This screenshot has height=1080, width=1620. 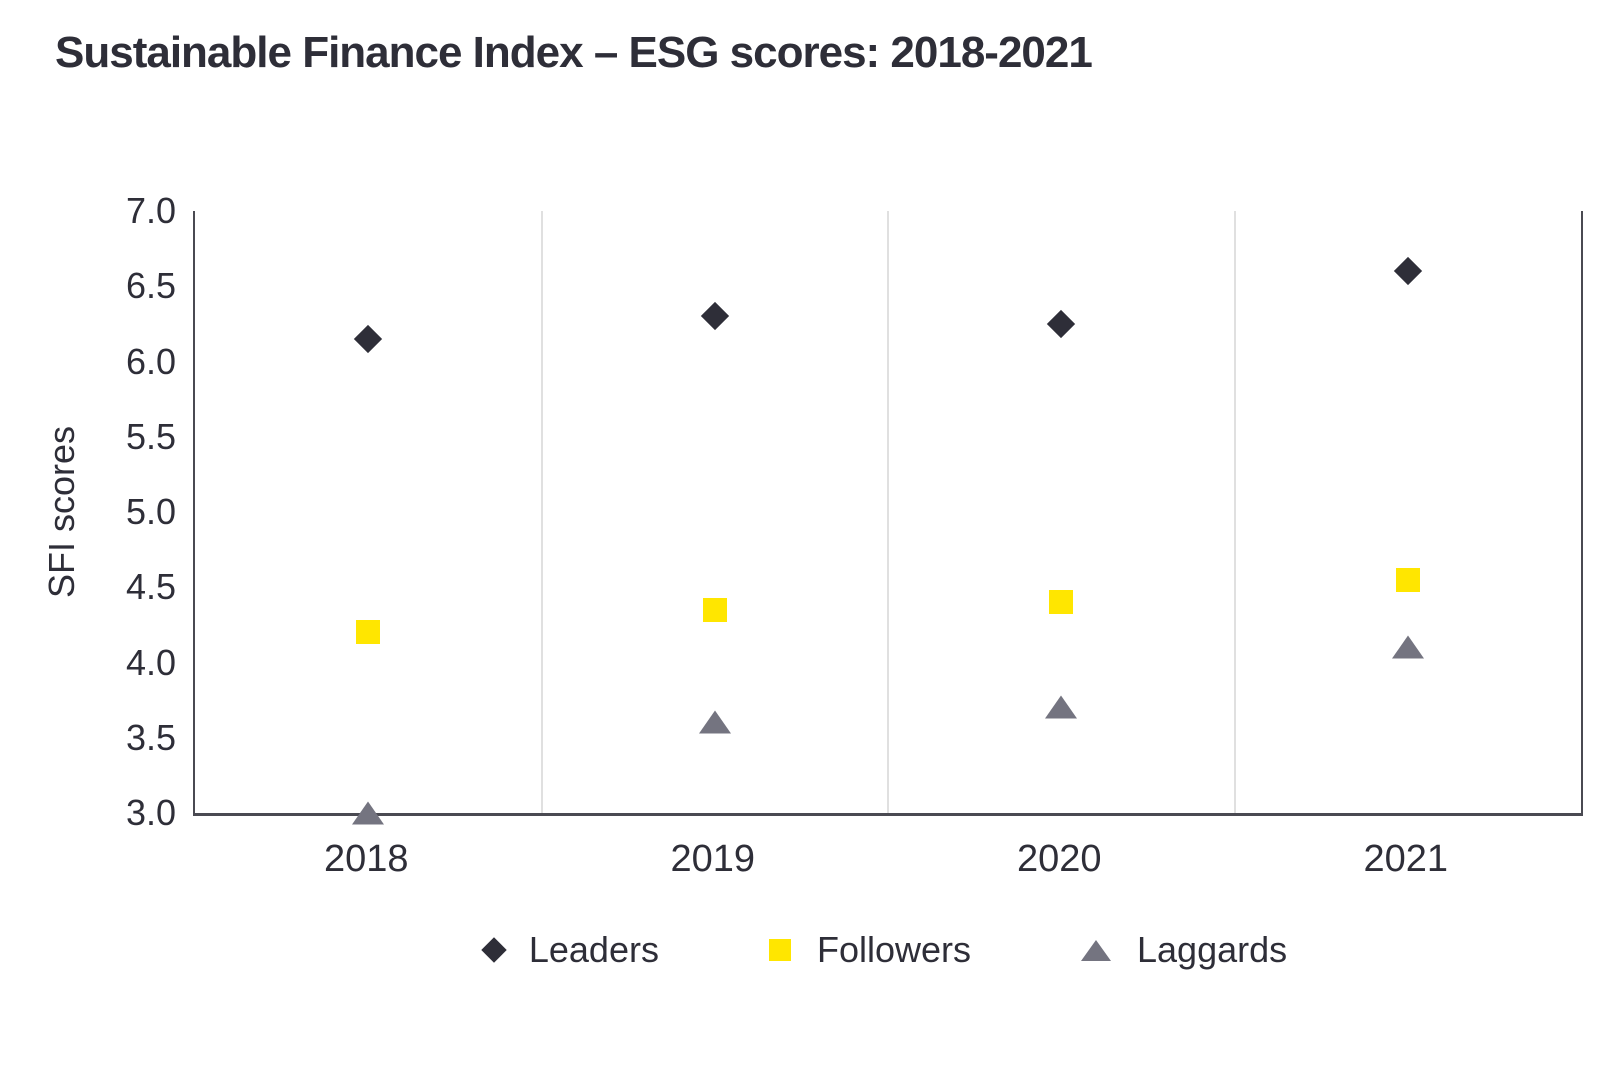 What do you see at coordinates (894, 949) in the screenshot?
I see `legend-label: Followers` at bounding box center [894, 949].